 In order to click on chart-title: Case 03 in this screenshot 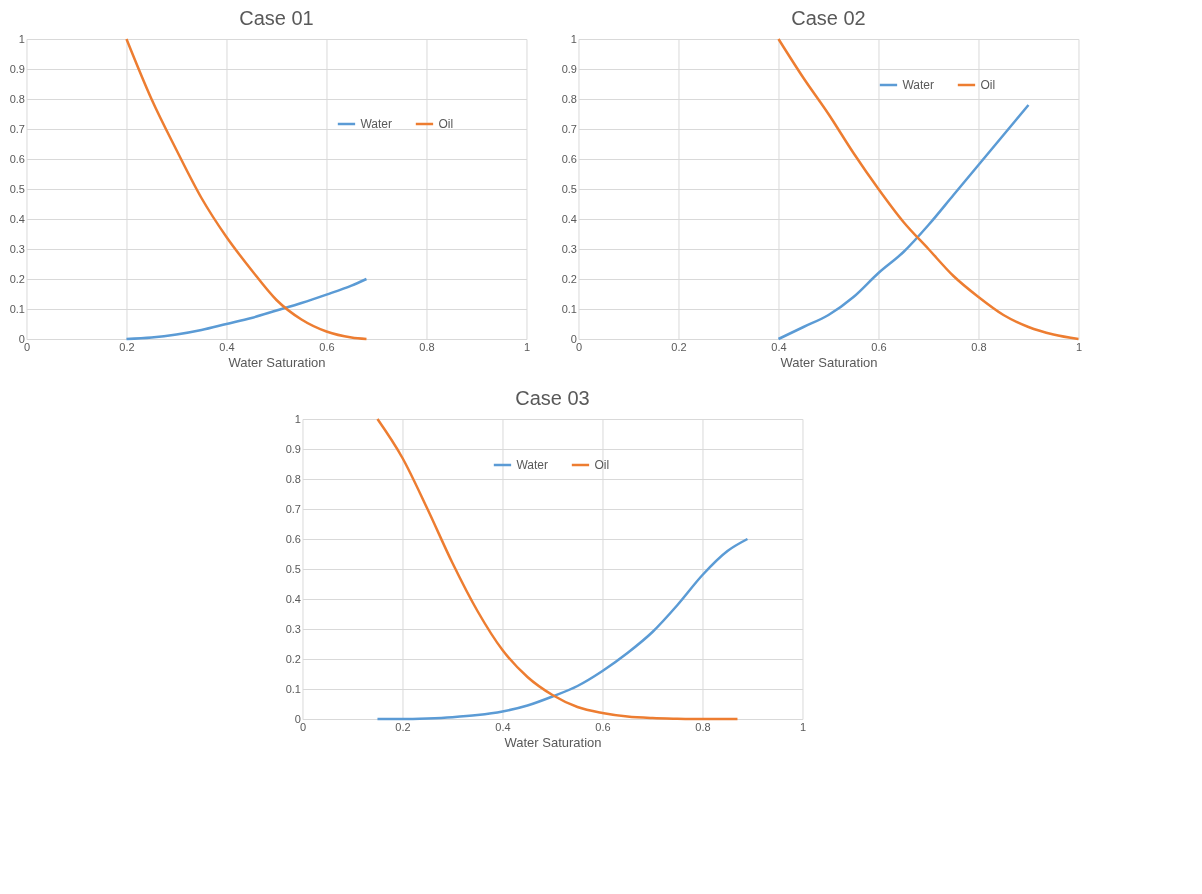, I will do `click(552, 398)`.